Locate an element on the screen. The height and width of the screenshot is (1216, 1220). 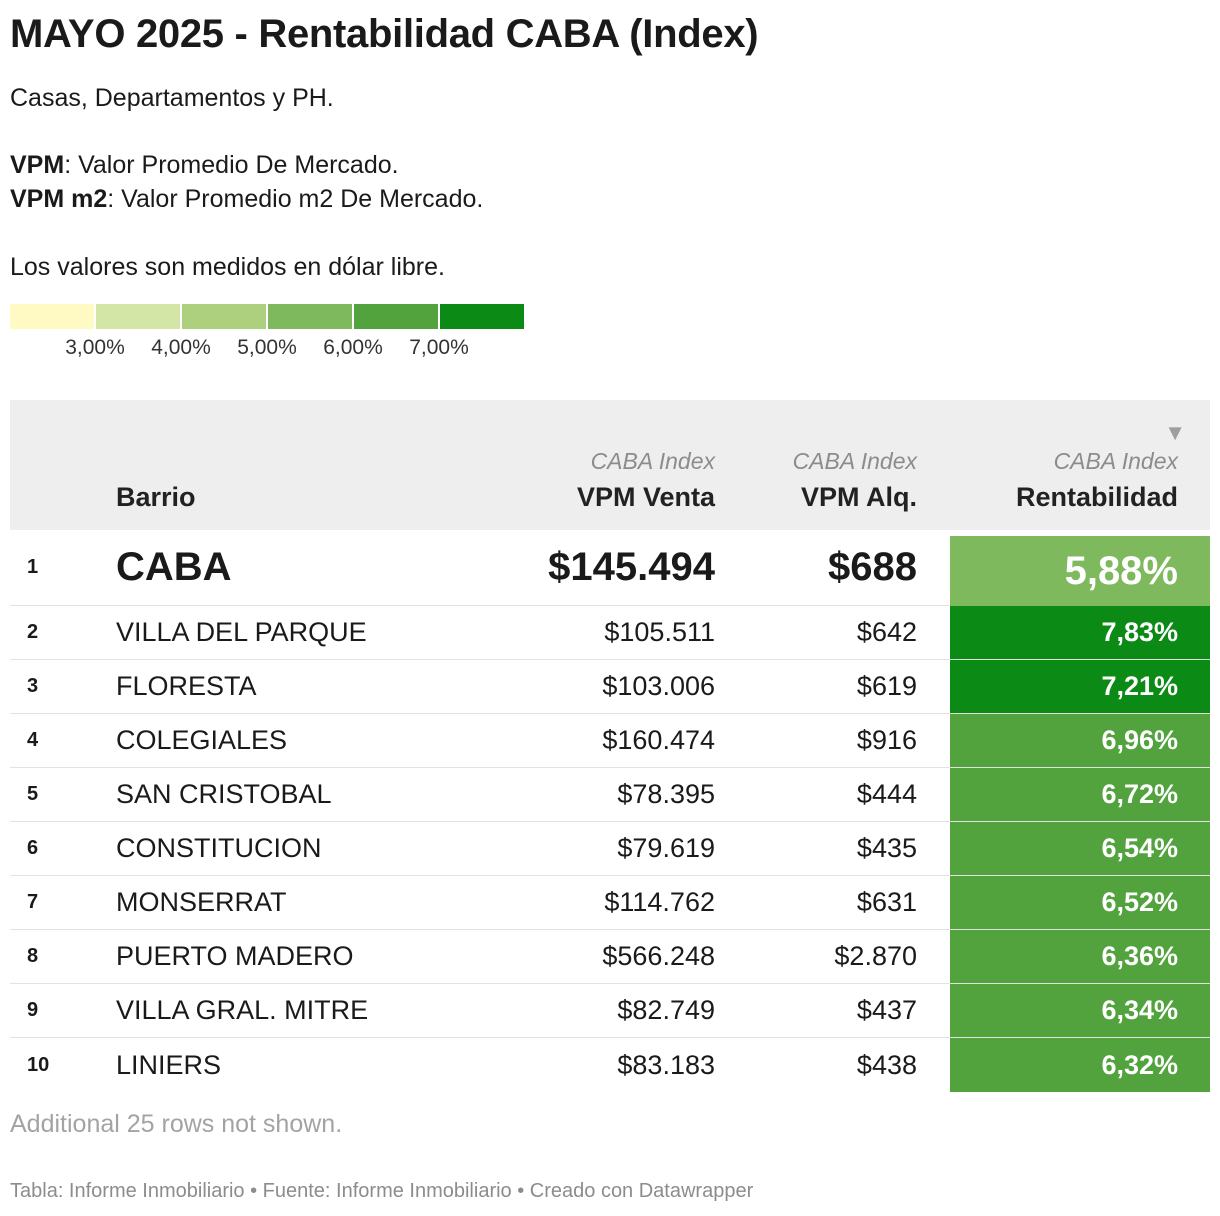
table-row: 4 COLEGIALES $160.474 $916 6,96% is located at coordinates (610, 741).